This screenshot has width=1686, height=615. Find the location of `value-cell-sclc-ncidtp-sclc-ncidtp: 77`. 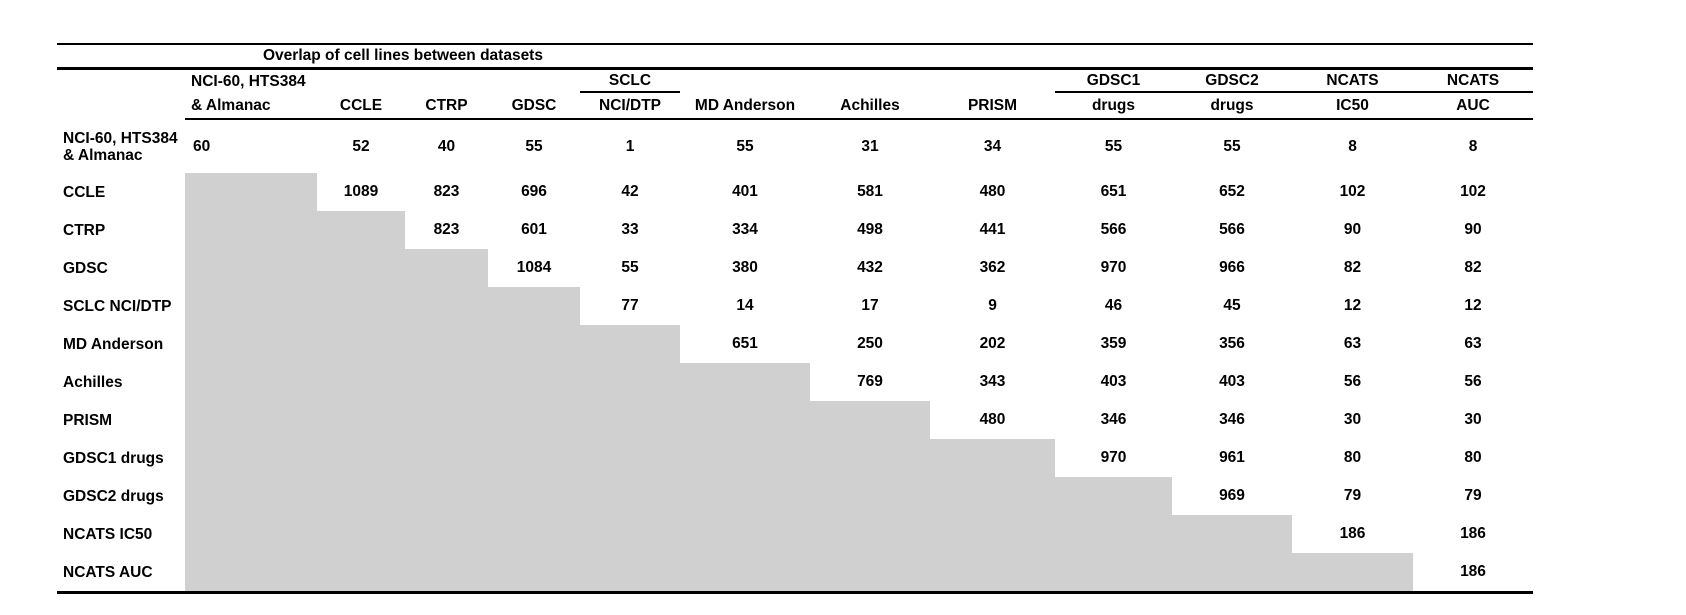

value-cell-sclc-ncidtp-sclc-ncidtp: 77 is located at coordinates (630, 305).